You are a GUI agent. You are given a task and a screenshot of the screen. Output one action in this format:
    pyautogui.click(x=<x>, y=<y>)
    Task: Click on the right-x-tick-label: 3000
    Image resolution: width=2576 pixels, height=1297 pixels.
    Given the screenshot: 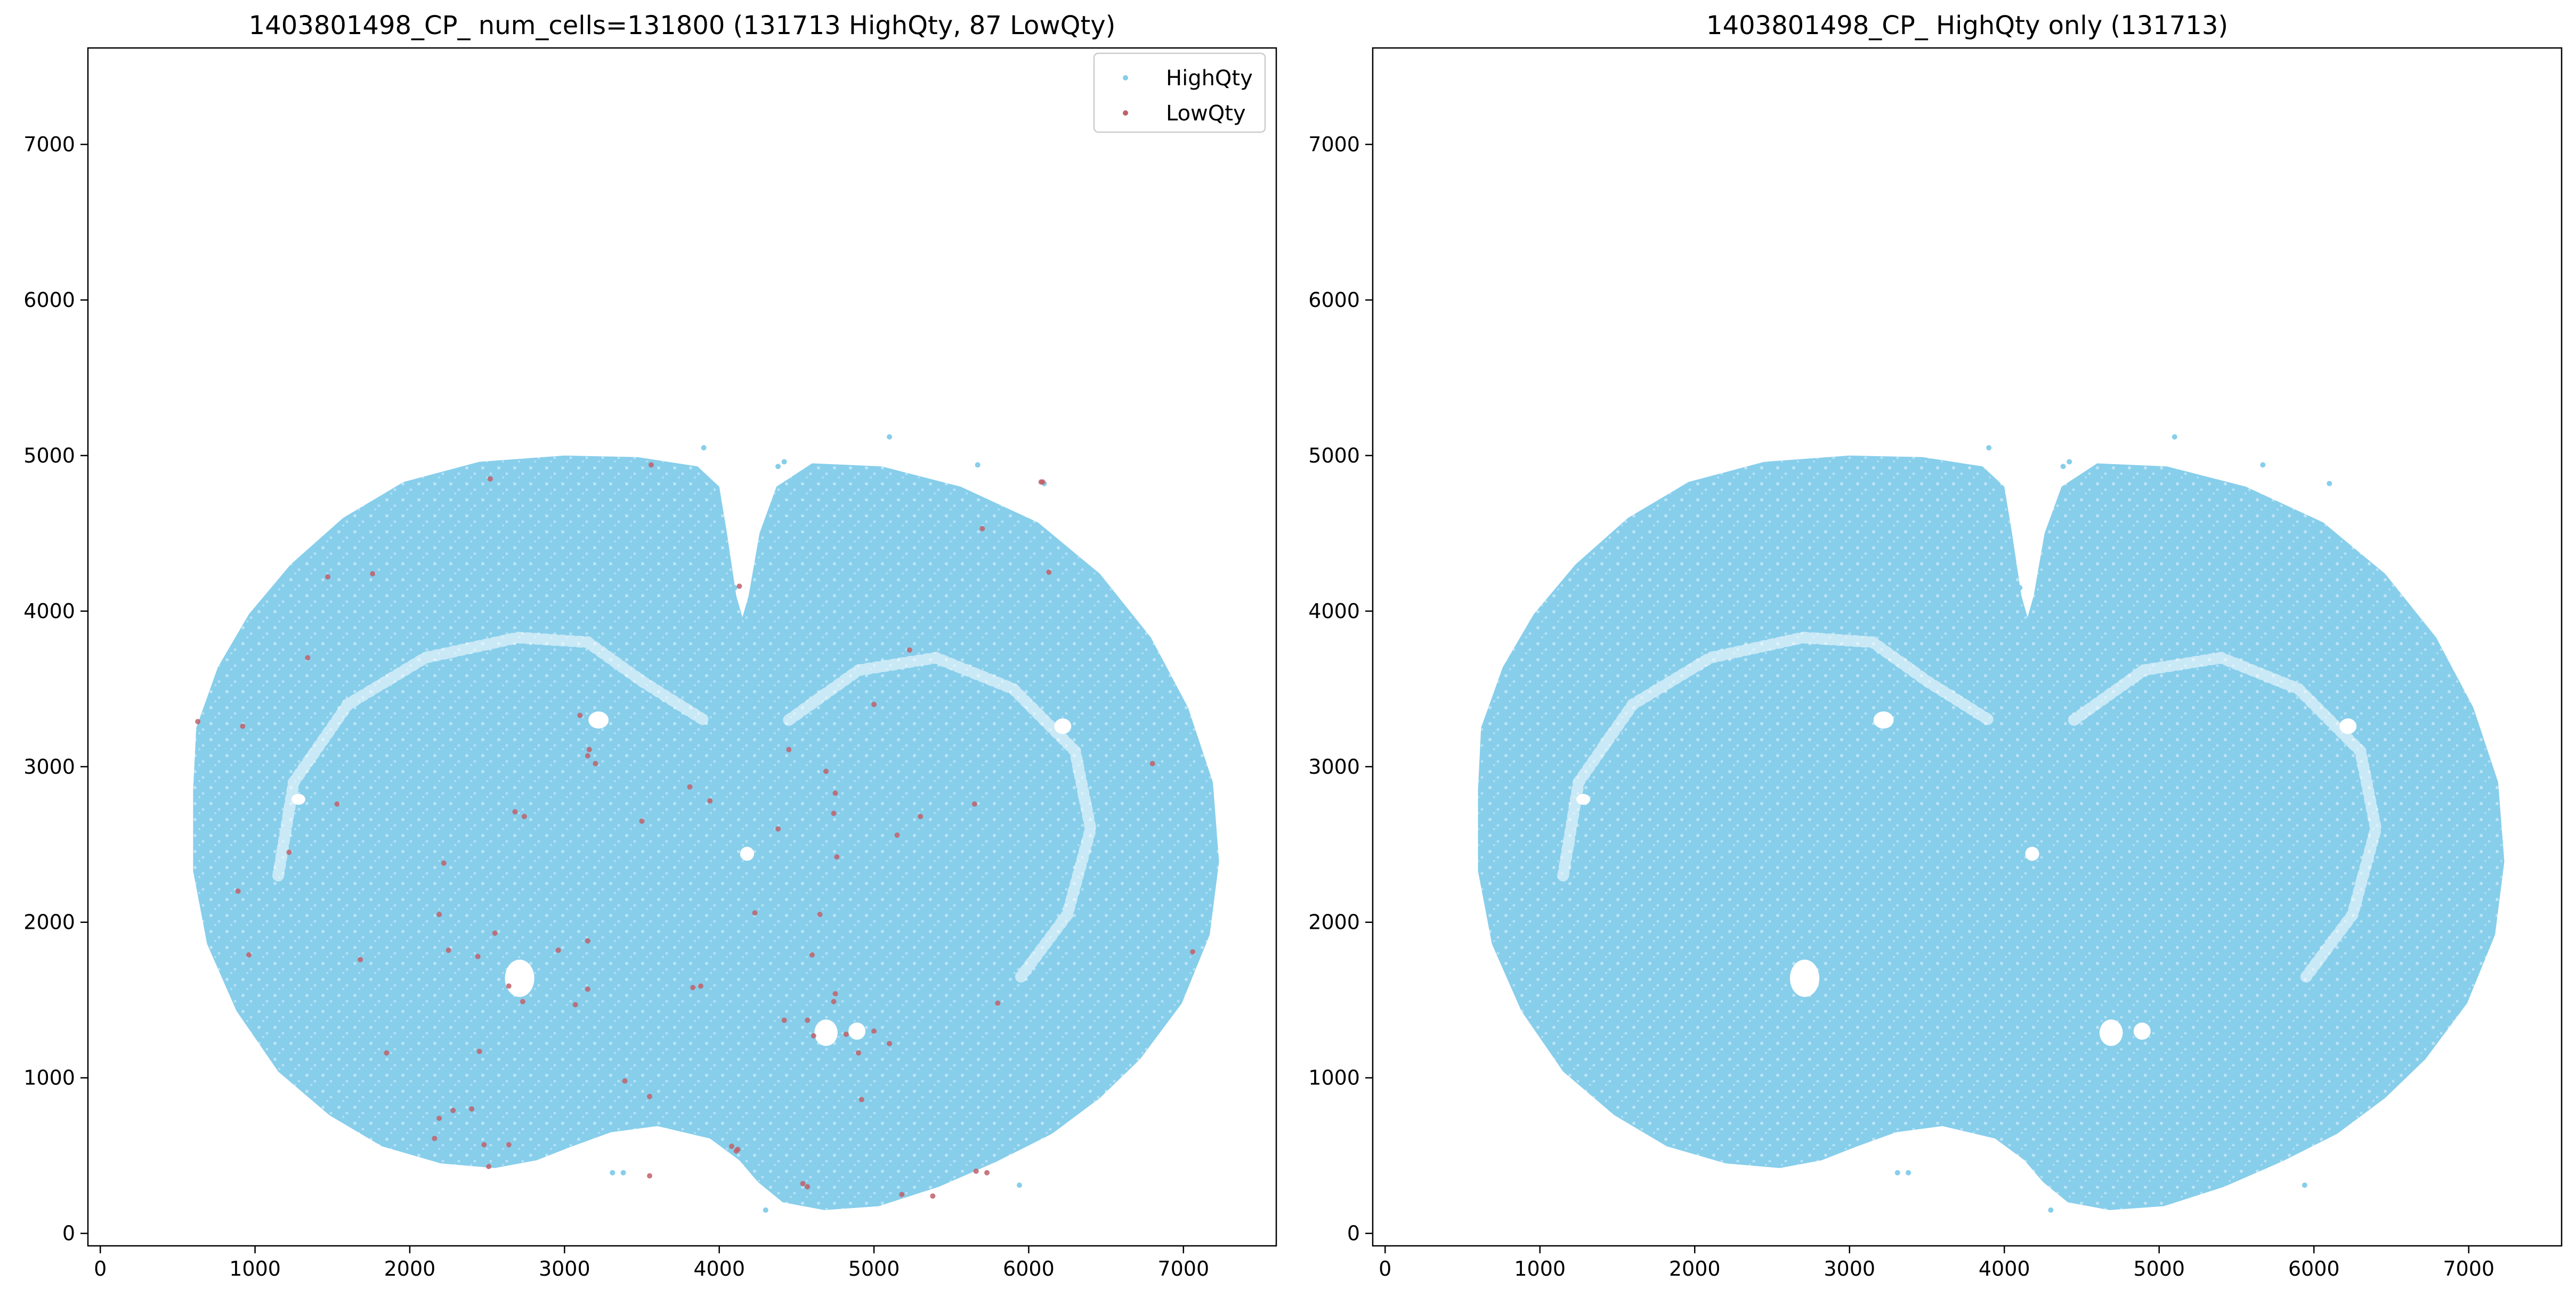 What is the action you would take?
    pyautogui.click(x=1849, y=1268)
    